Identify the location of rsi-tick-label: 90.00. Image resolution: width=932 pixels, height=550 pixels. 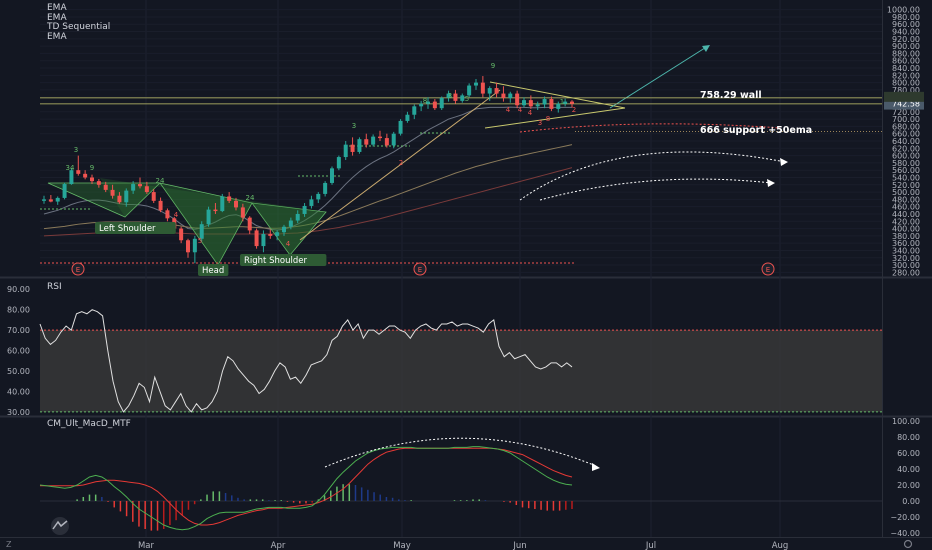
(18, 289).